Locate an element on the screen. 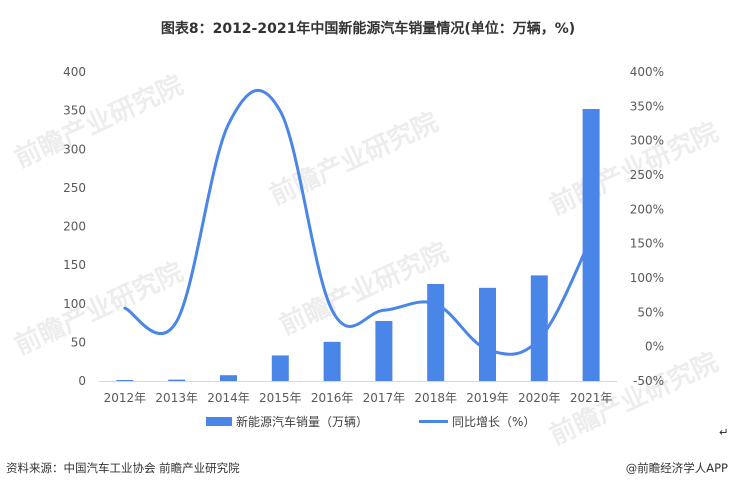 The image size is (736, 487). left-tick-label: 150 is located at coordinates (74, 265).